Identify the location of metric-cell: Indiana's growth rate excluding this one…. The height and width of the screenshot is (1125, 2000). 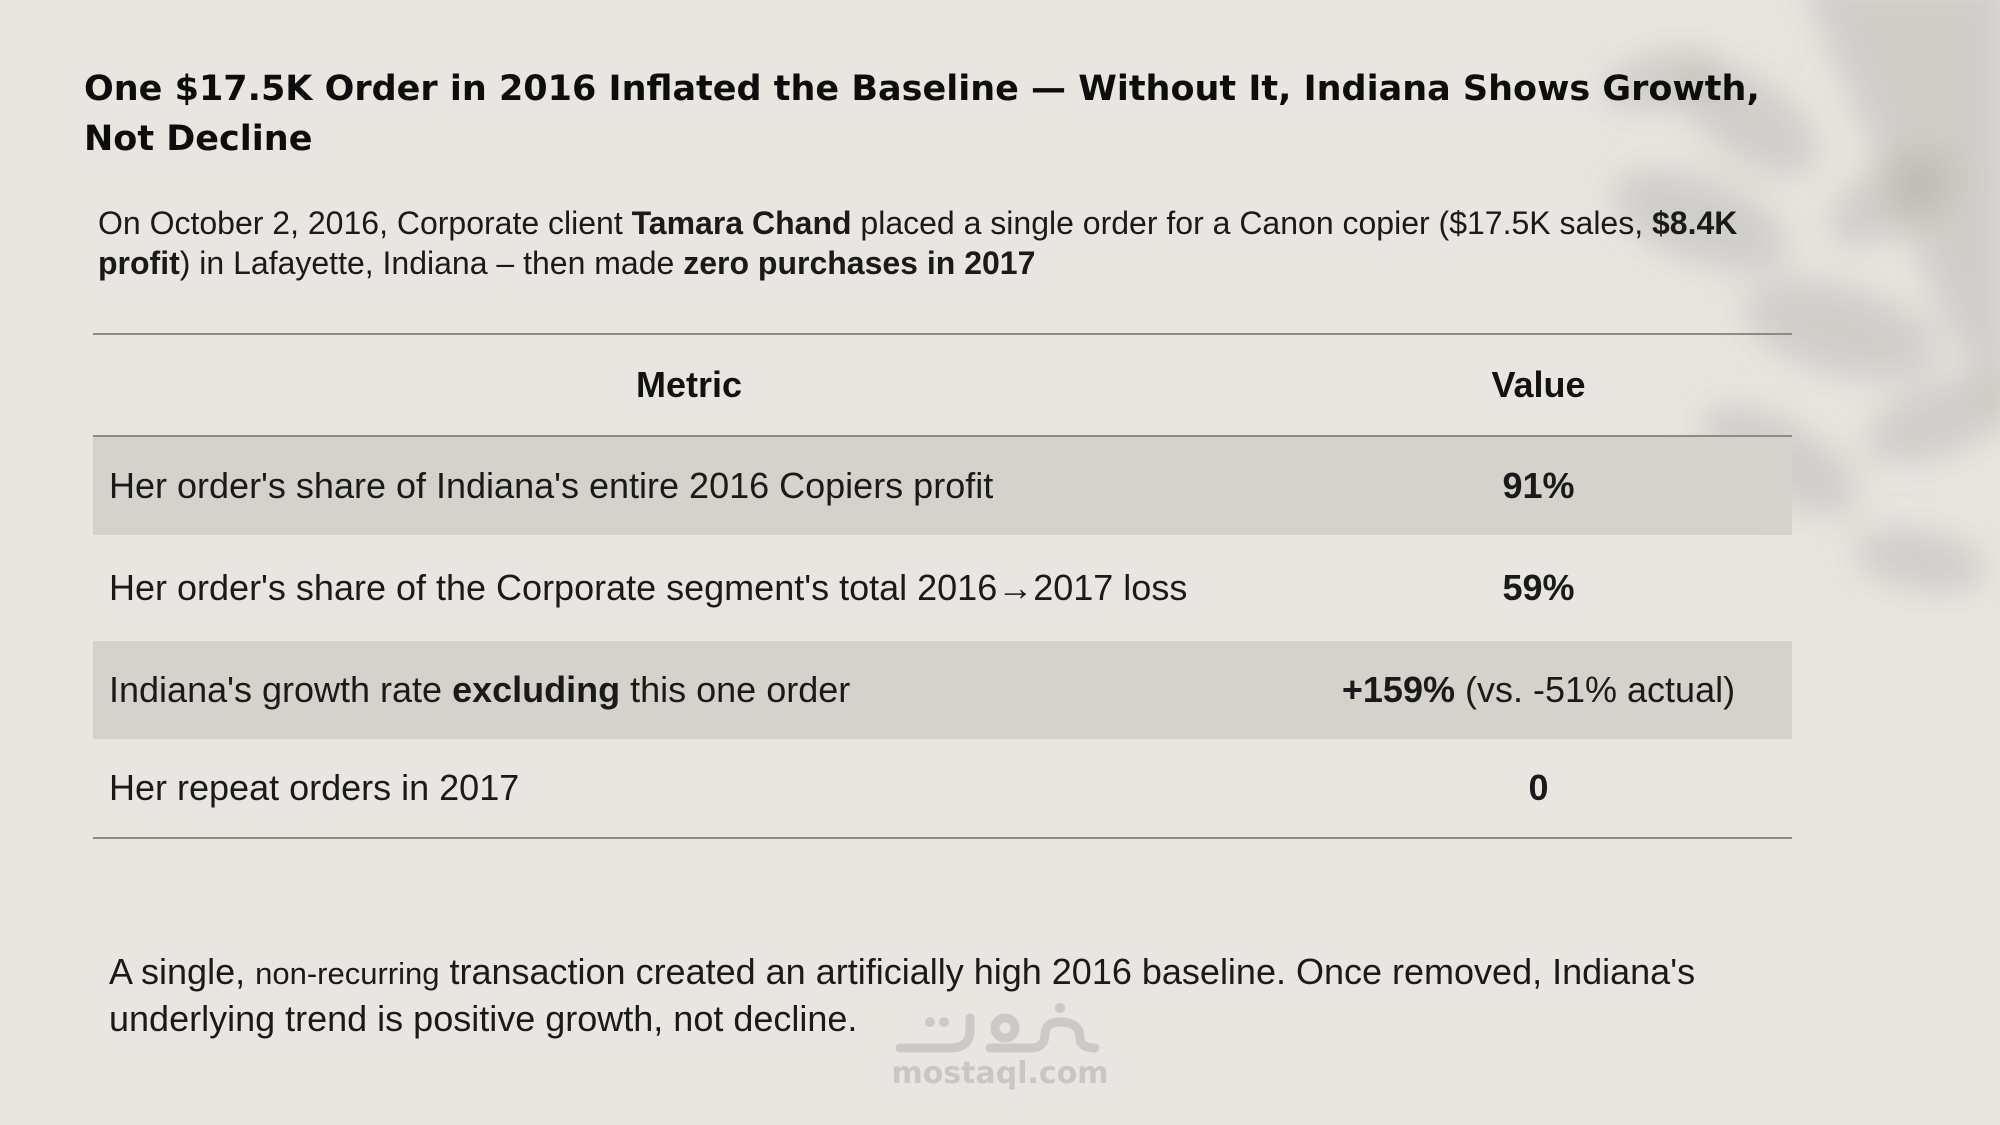
(689, 690).